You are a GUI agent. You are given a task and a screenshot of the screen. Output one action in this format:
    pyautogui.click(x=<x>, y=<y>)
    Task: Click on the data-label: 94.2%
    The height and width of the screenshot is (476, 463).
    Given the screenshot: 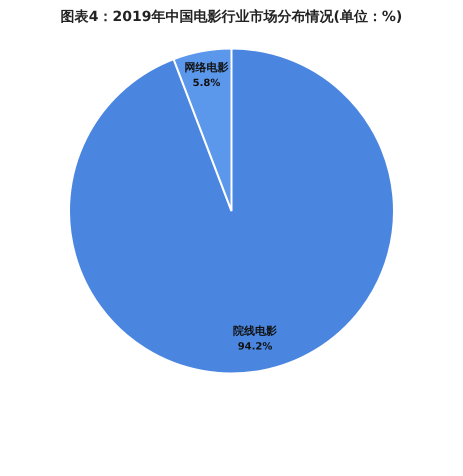 What is the action you would take?
    pyautogui.click(x=255, y=346)
    